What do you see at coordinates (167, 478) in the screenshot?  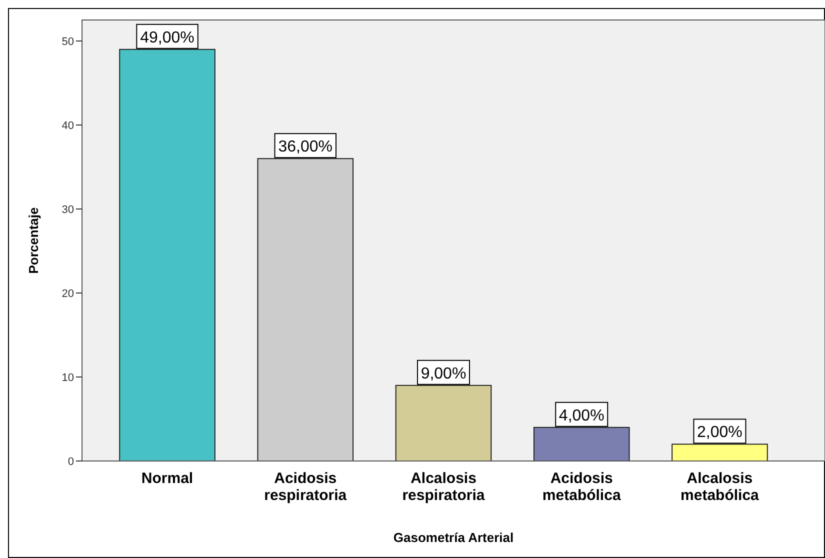 I see `x-tick-label: Normal` at bounding box center [167, 478].